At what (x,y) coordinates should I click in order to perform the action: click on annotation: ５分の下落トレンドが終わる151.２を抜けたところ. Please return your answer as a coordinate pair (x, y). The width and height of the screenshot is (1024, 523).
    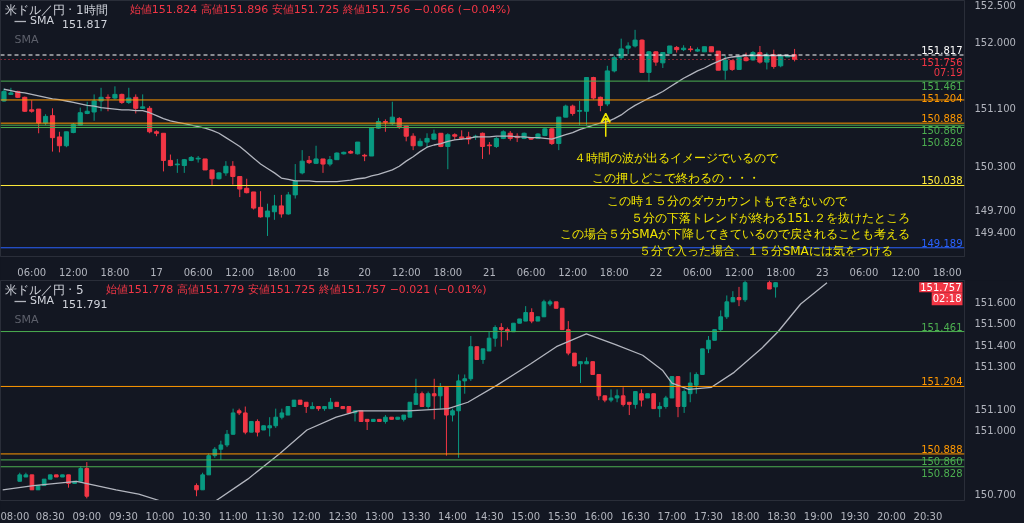
    Looking at the image, I should click on (771, 217).